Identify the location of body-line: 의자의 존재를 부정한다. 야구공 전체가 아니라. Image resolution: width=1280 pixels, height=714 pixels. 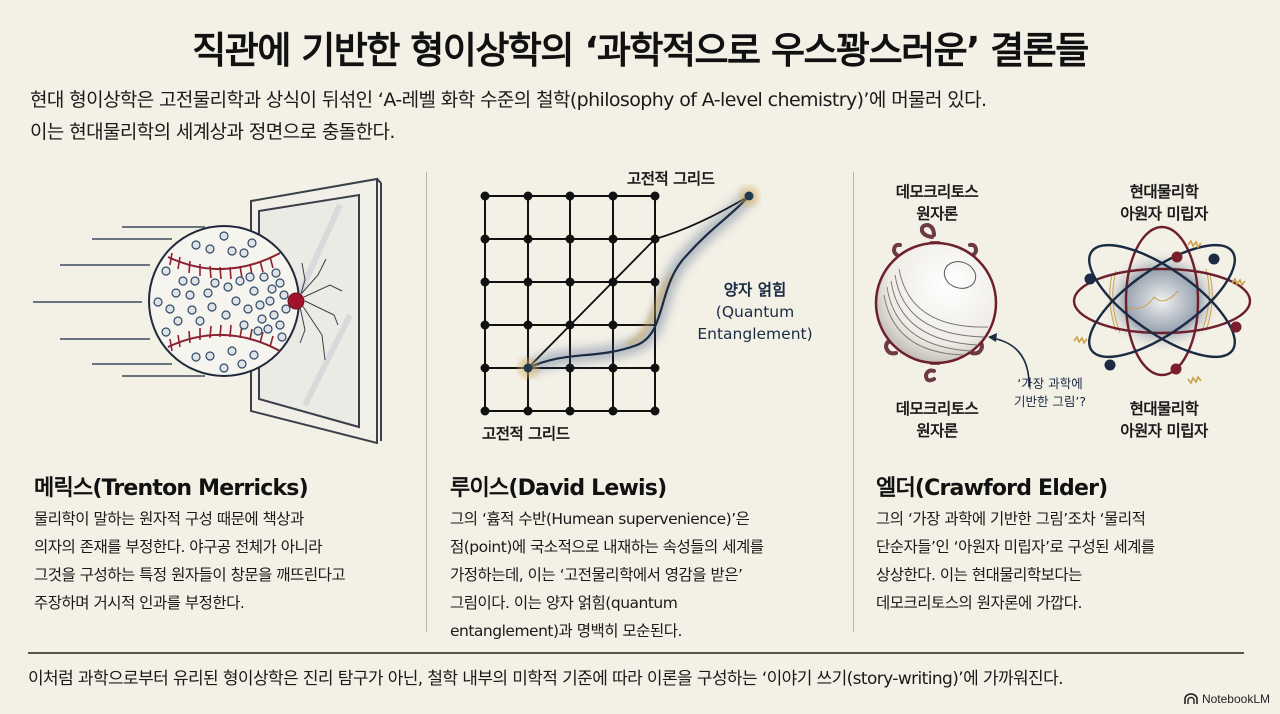
(178, 547).